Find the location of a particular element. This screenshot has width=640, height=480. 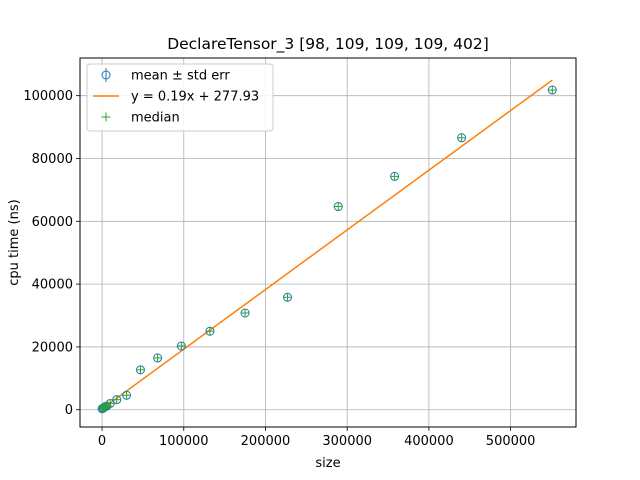

legend-item: median is located at coordinates (140, 118).